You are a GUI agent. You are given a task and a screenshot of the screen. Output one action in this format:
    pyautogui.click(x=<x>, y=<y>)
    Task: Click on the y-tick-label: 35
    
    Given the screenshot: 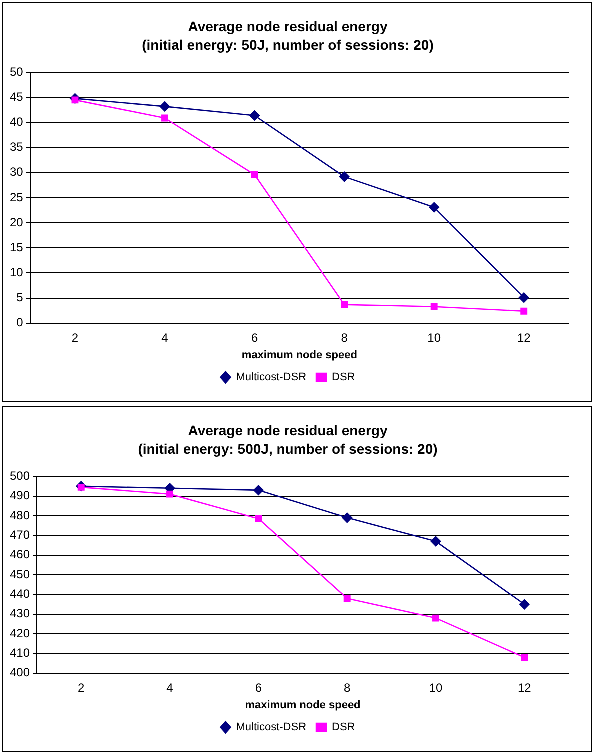 What is the action you would take?
    pyautogui.click(x=17, y=147)
    